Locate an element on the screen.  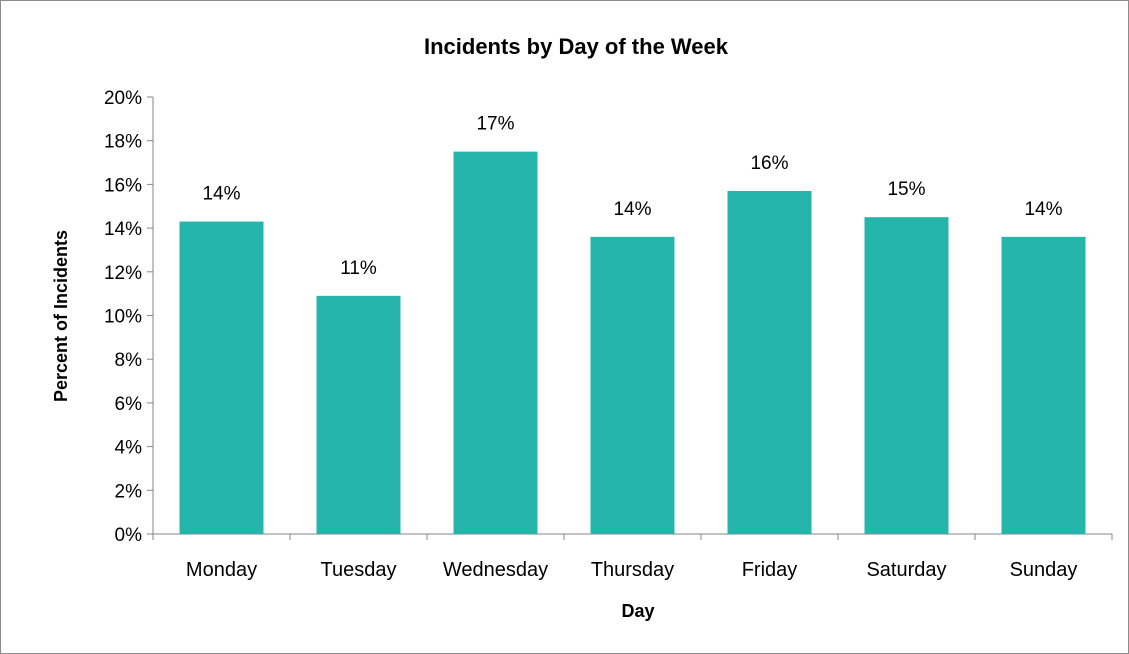
bar-wednesday is located at coordinates (495, 342).